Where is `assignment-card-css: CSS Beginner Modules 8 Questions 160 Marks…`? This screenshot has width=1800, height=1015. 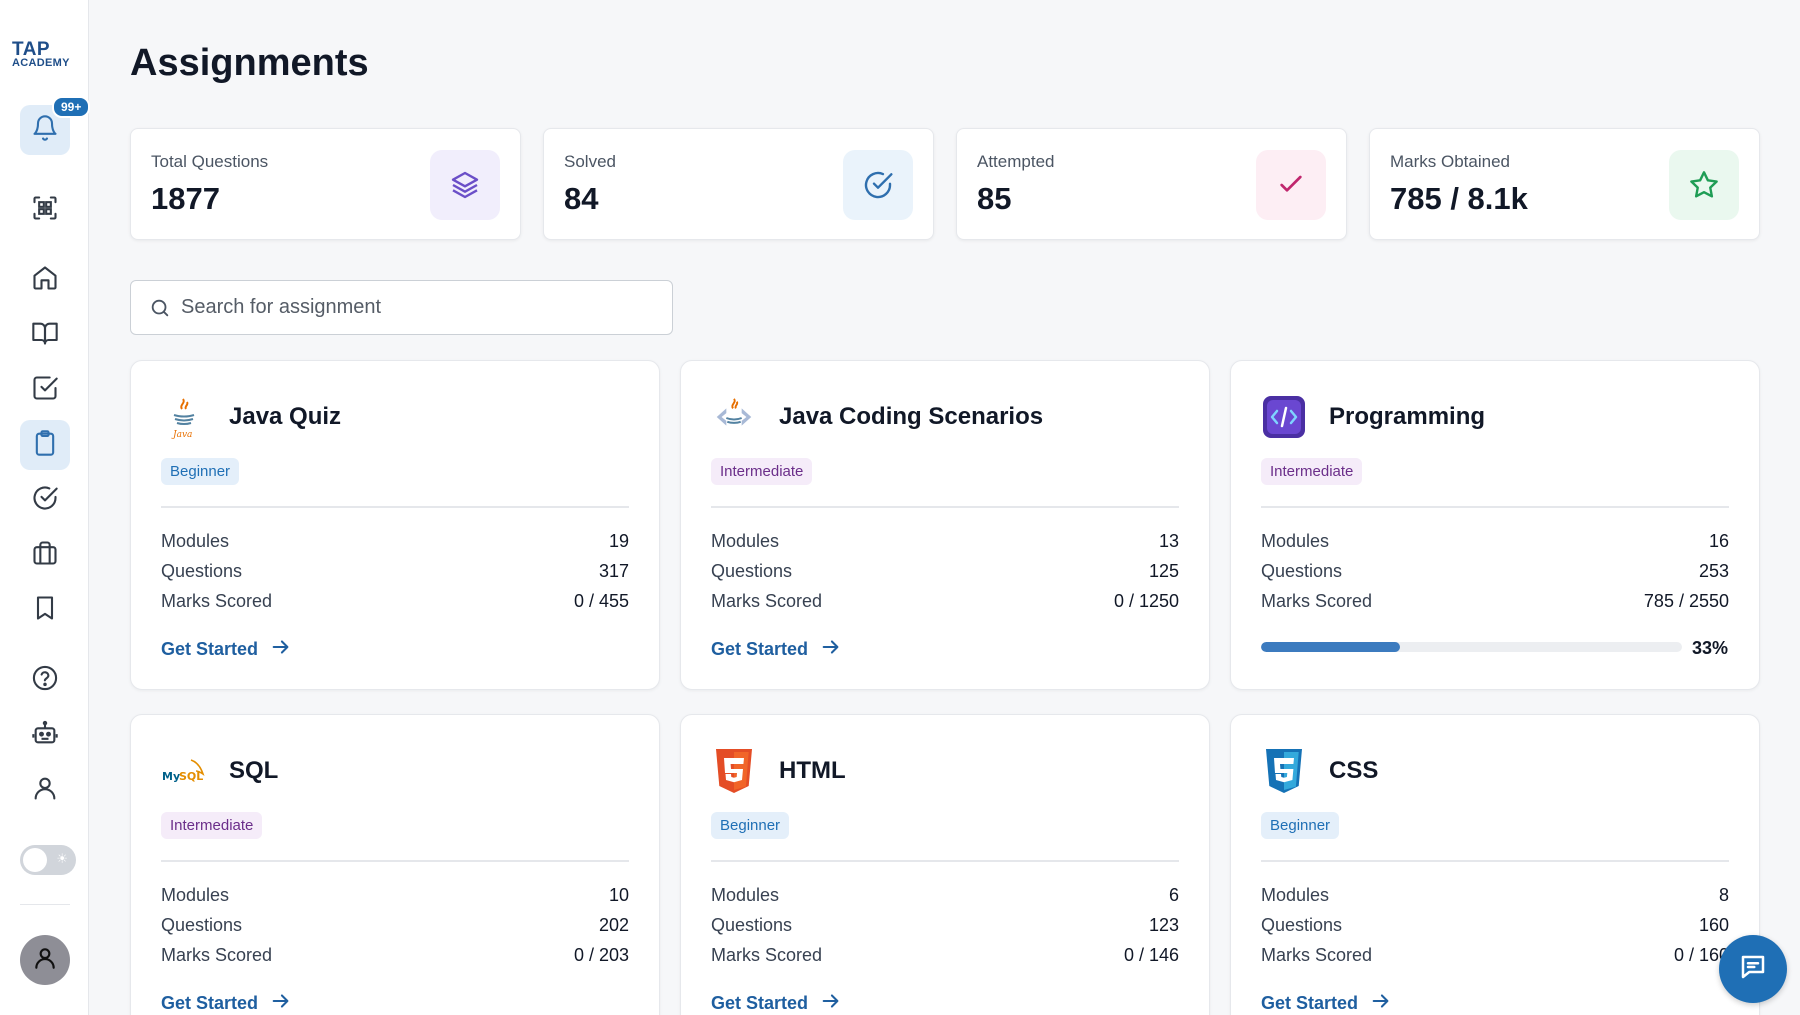
assignment-card-css: CSS Beginner Modules 8 Questions 160 Marks… is located at coordinates (1495, 864).